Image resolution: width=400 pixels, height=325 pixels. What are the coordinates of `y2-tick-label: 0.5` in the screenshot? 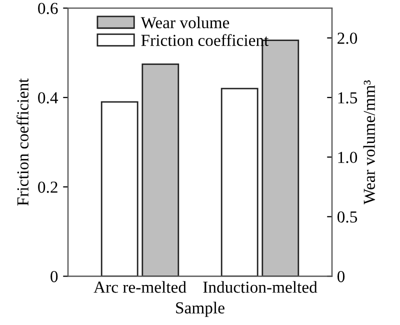 It's located at (347, 217).